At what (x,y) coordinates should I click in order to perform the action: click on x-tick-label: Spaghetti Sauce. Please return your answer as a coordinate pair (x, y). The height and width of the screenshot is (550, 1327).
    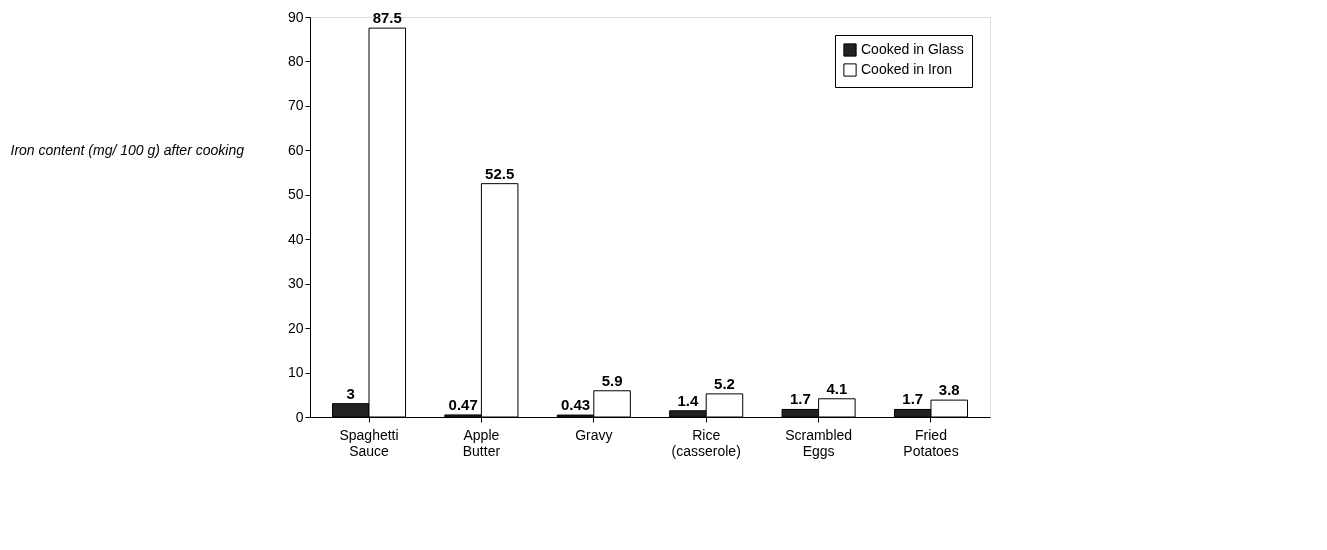
    Looking at the image, I should click on (369, 442).